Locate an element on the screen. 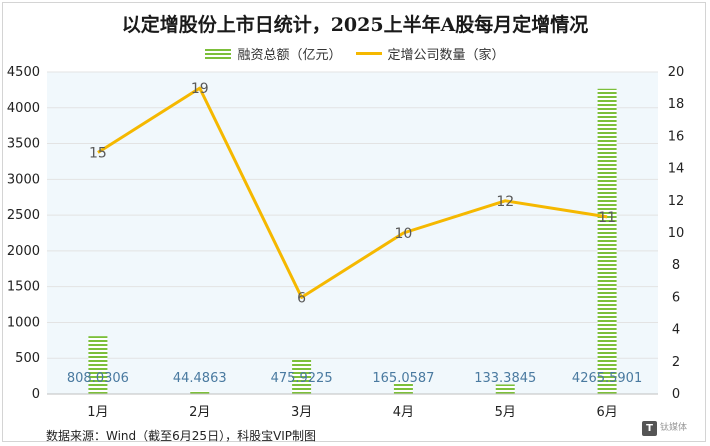 This screenshot has height=446, width=710. right-axis-ticks: 0 2 4 6 8 10 12 14 16 18 20 is located at coordinates (676, 233).